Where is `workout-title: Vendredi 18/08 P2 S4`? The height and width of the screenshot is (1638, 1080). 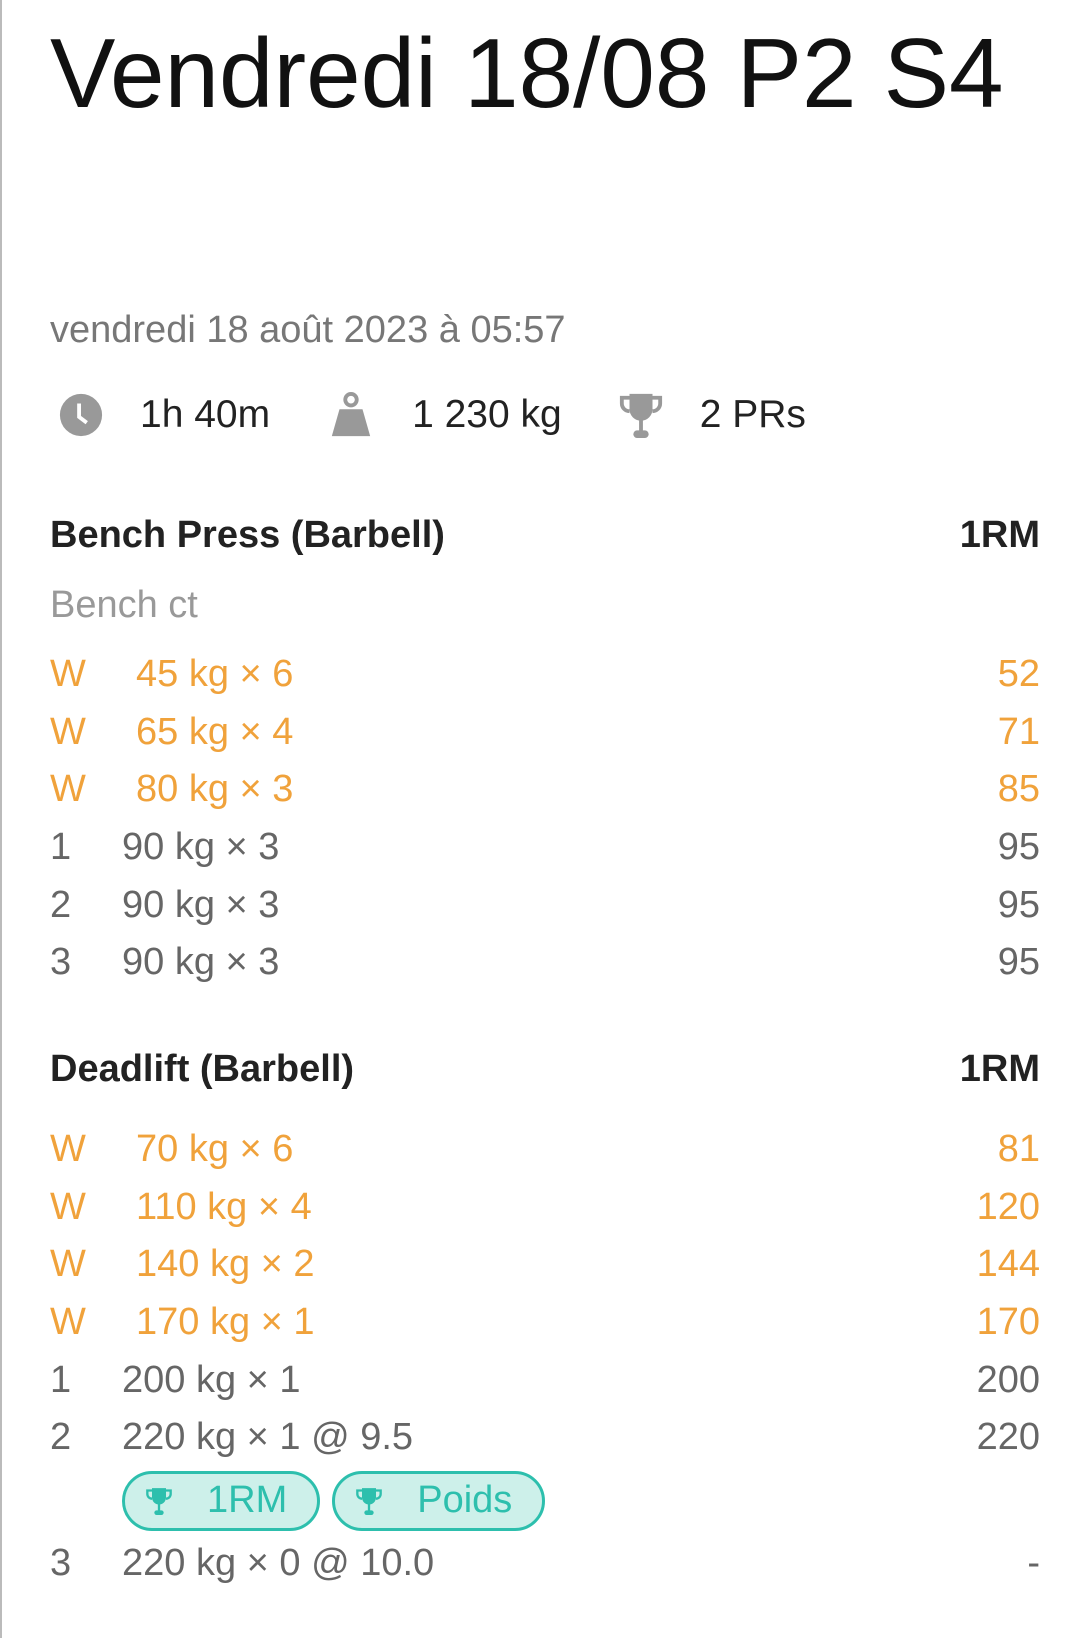
workout-title: Vendredi 18/08 P2 S4 is located at coordinates (527, 73).